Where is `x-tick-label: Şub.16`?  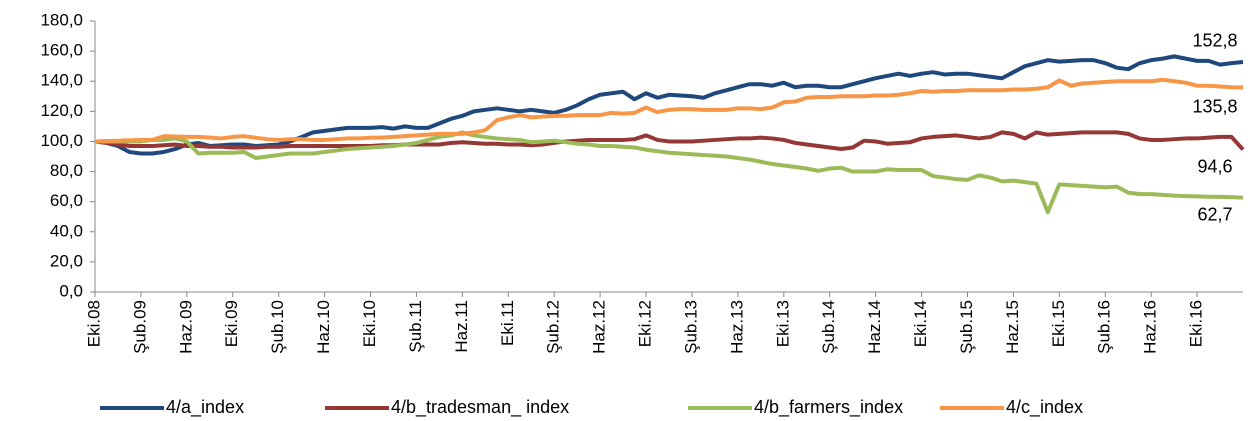 x-tick-label: Şub.16 is located at coordinates (1104, 327).